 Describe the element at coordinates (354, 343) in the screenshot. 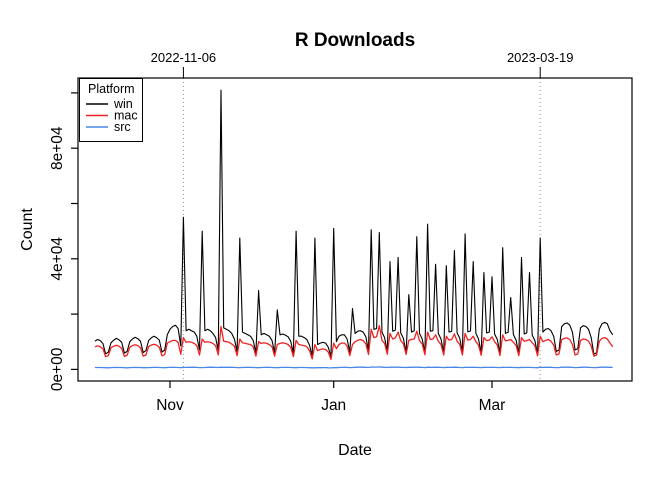

I see `mac-line` at that location.